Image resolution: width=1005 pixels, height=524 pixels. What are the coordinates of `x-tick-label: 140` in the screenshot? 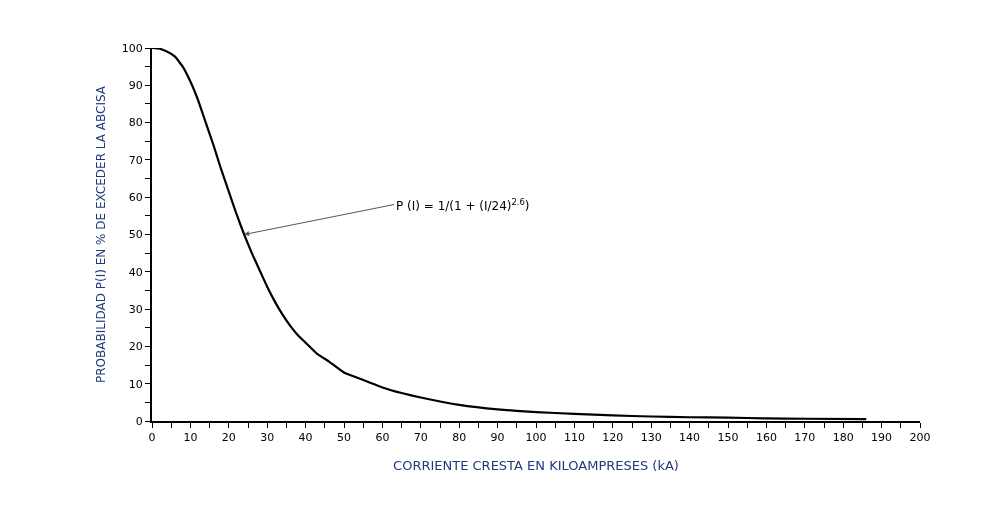 It's located at (690, 438).